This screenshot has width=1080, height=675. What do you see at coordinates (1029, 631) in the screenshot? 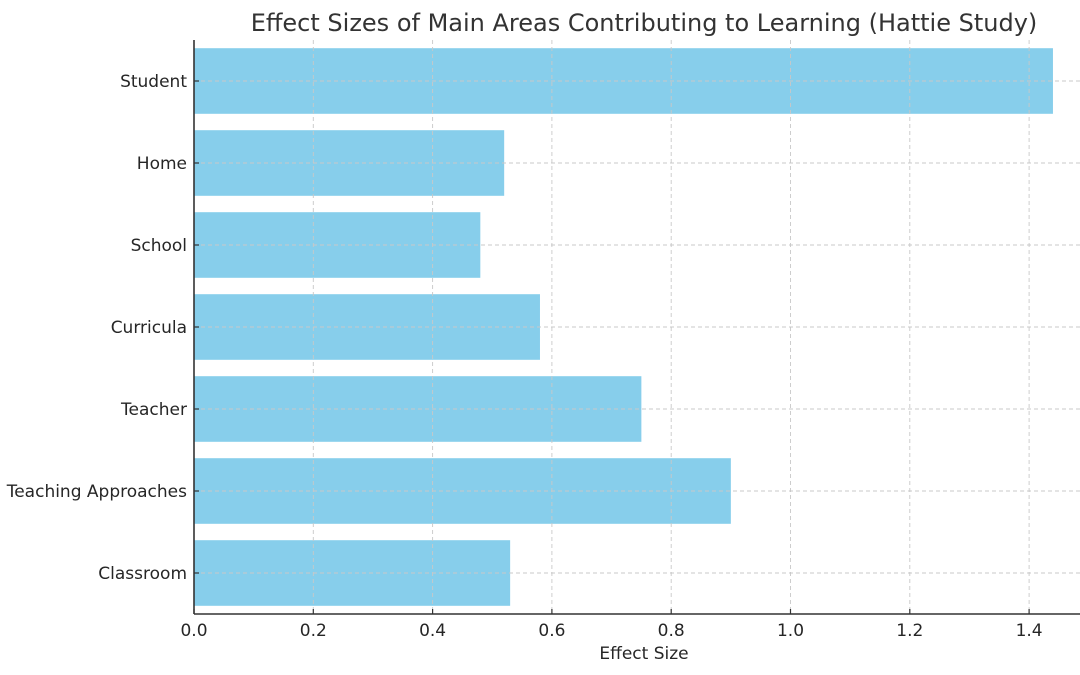
I see `x-tick-label: 1.4` at bounding box center [1029, 631].